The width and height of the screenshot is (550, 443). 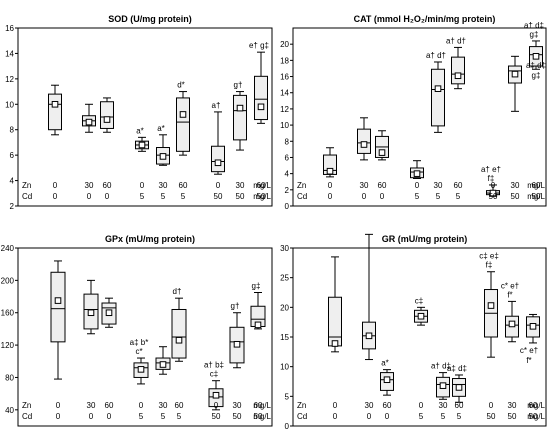 I want to click on y-tick-label: 20, so click(x=284, y=44).